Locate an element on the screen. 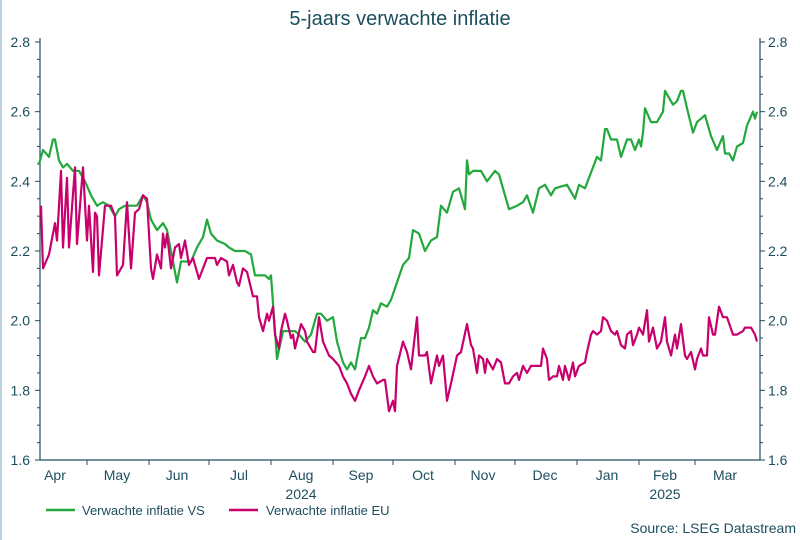  y-tick-label-right: 1.6 is located at coordinates (778, 460).